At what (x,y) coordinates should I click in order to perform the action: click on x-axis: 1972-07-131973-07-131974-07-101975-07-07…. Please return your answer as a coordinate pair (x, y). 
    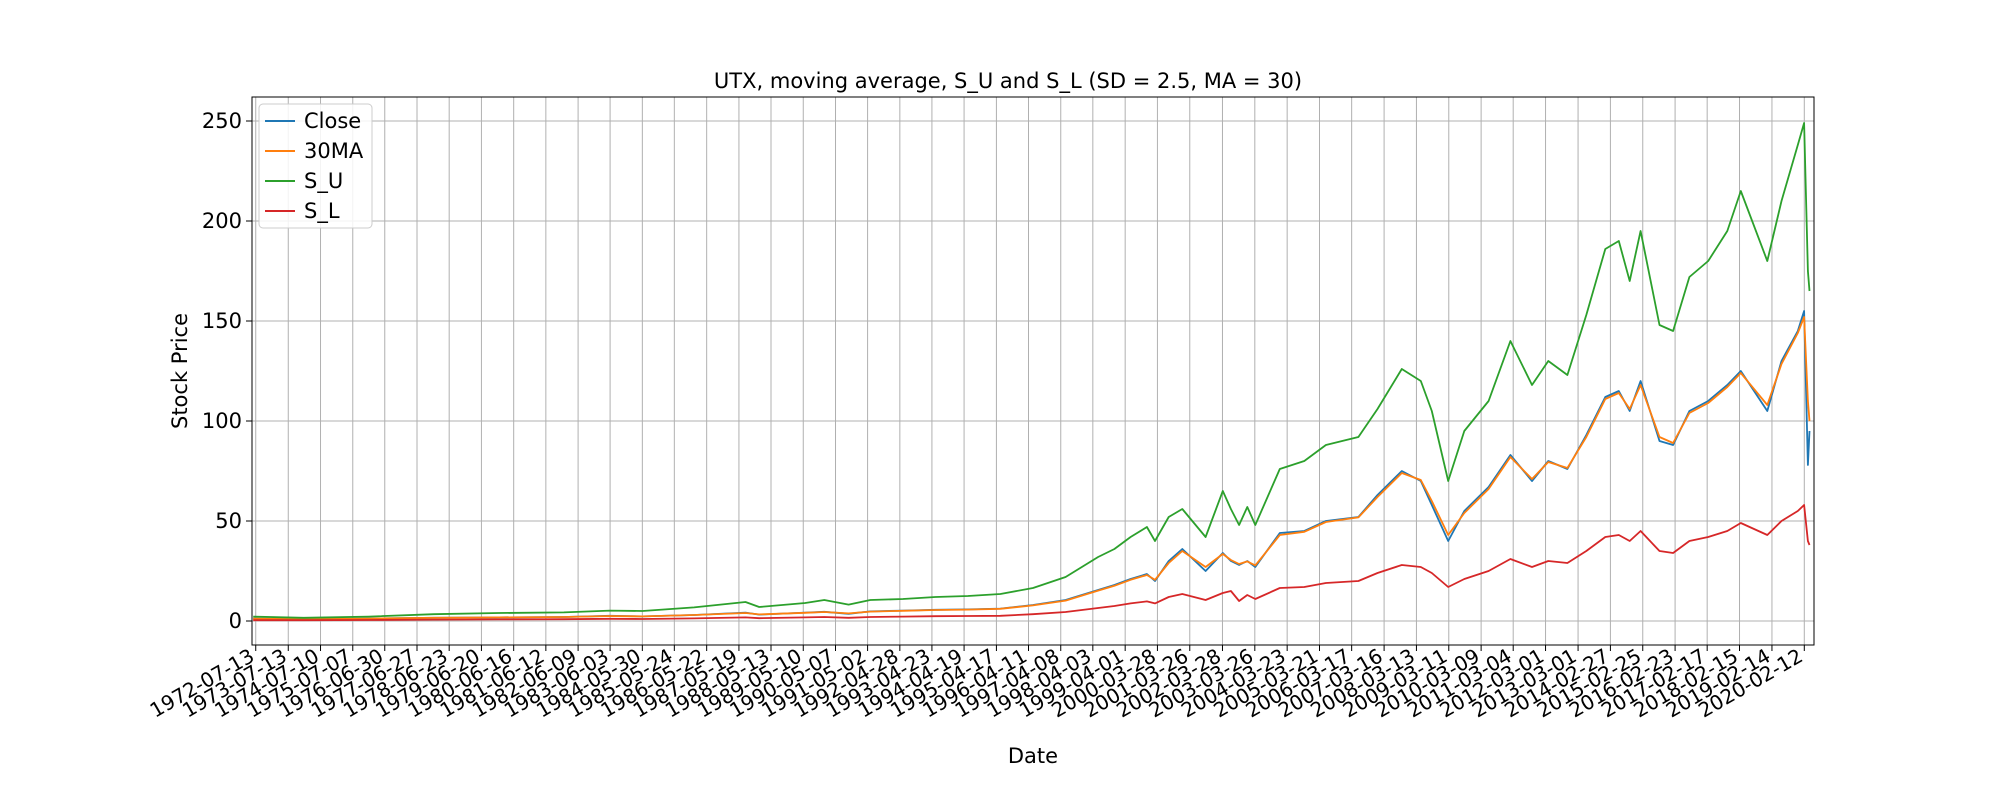
    Looking at the image, I should click on (976, 683).